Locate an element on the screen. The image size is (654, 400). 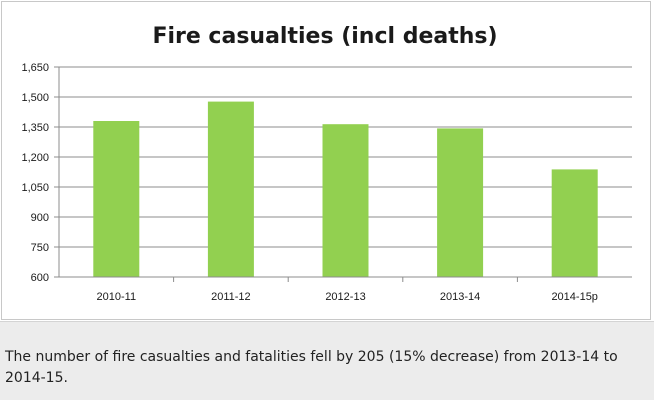
y-tick-label: 1,500 is located at coordinates (35, 98).